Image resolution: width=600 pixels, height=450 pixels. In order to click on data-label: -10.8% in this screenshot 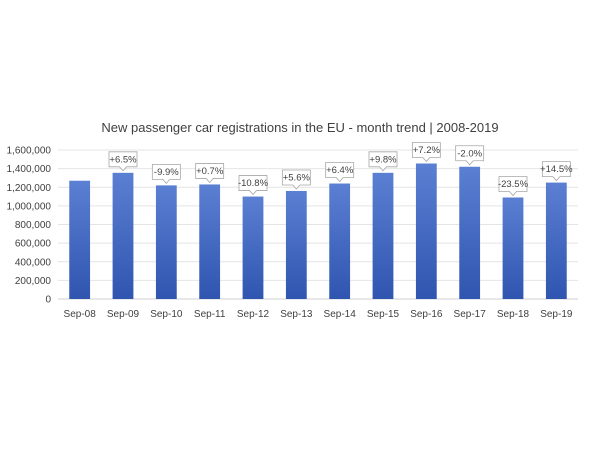, I will do `click(253, 183)`.